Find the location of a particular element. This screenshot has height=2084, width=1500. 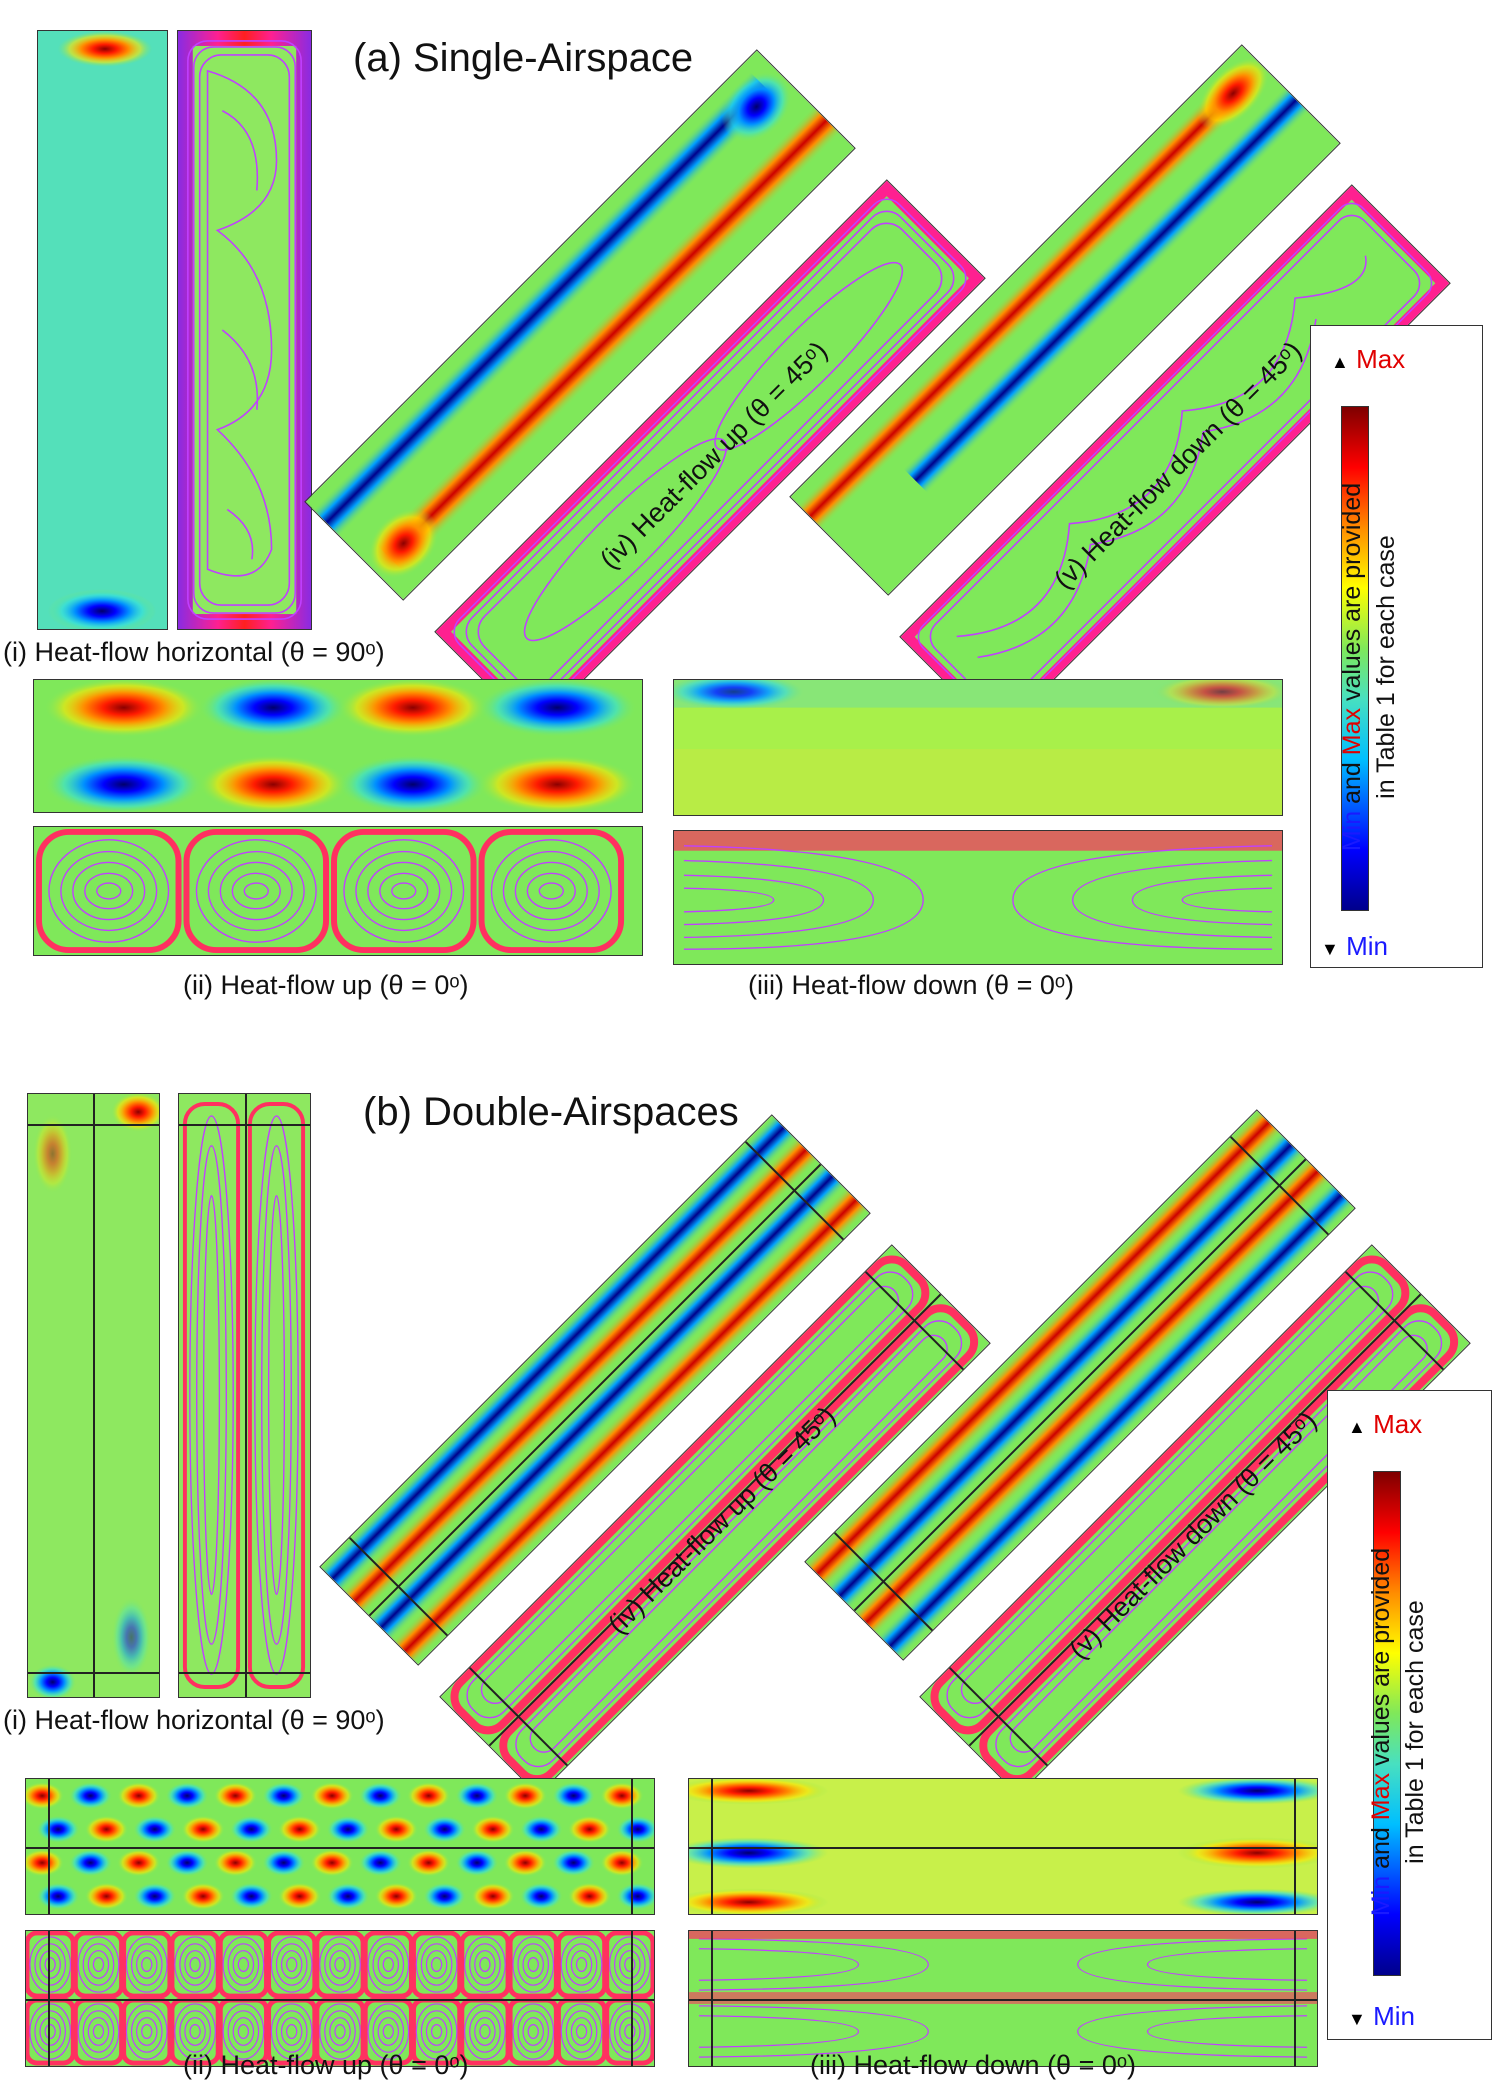

b-ii-velocity-panel is located at coordinates (340, 1998).